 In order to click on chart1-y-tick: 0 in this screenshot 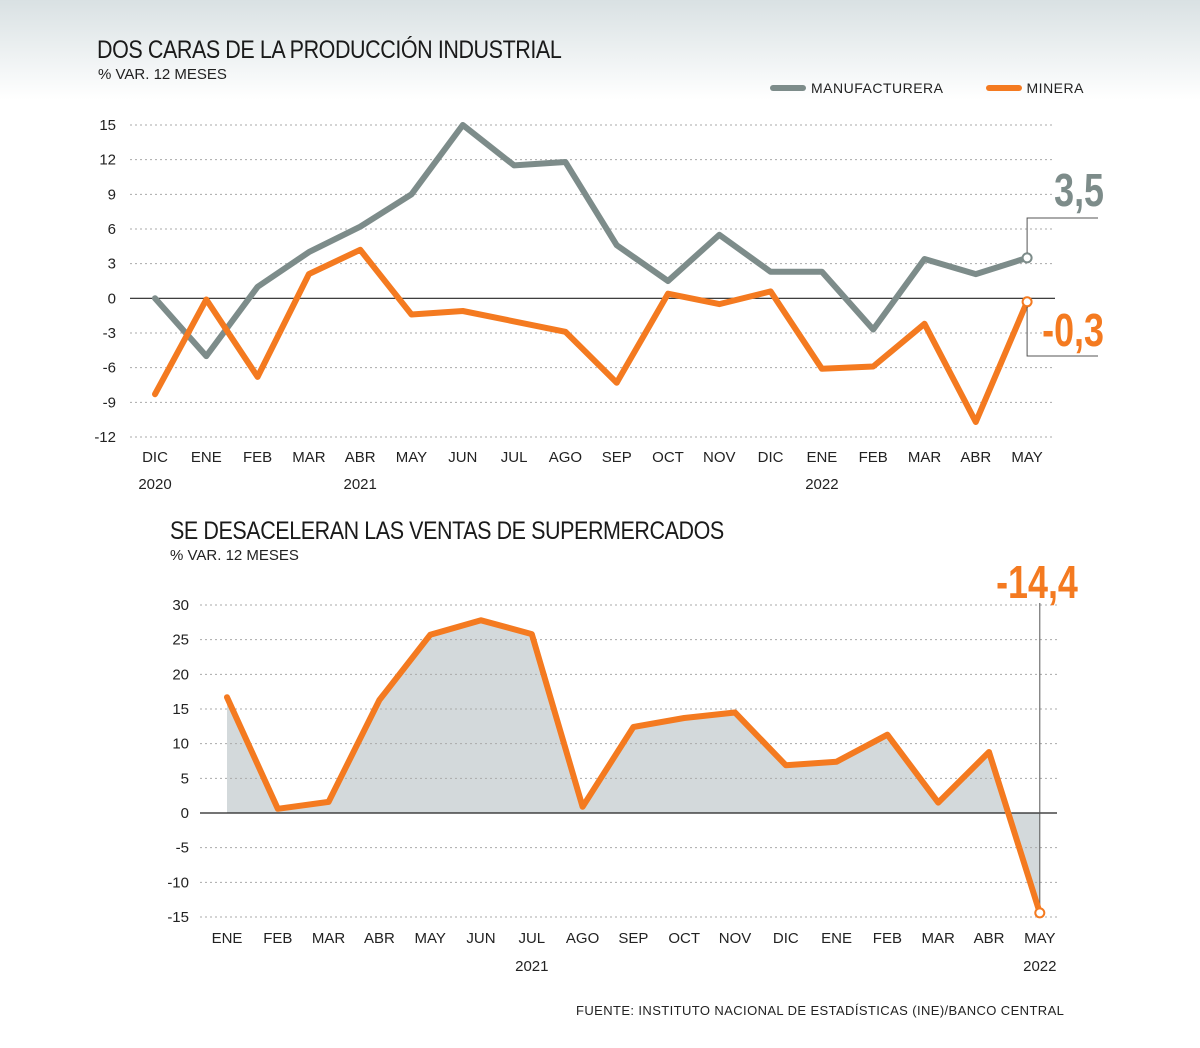, I will do `click(112, 298)`.